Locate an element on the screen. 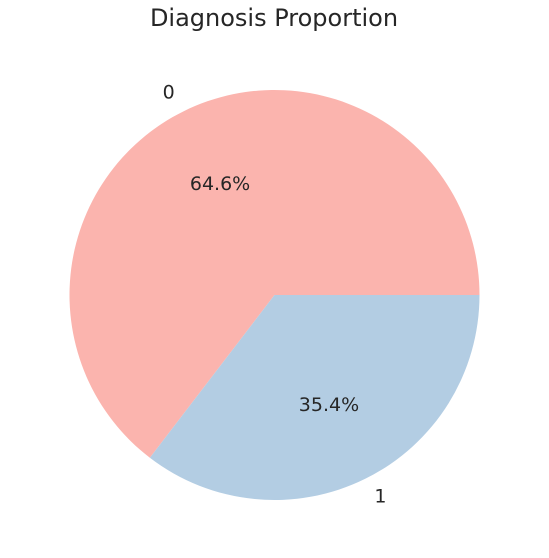  chart-title: Diagnosis Proportion is located at coordinates (274, 18).